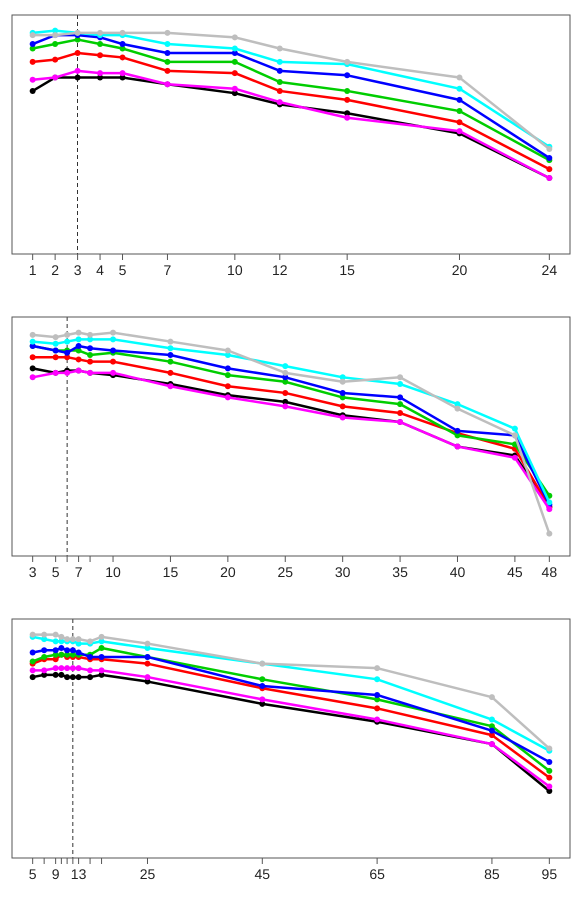 The height and width of the screenshot is (906, 578). Describe the element at coordinates (460, 270) in the screenshot. I see `x-tick-label: 20` at that location.